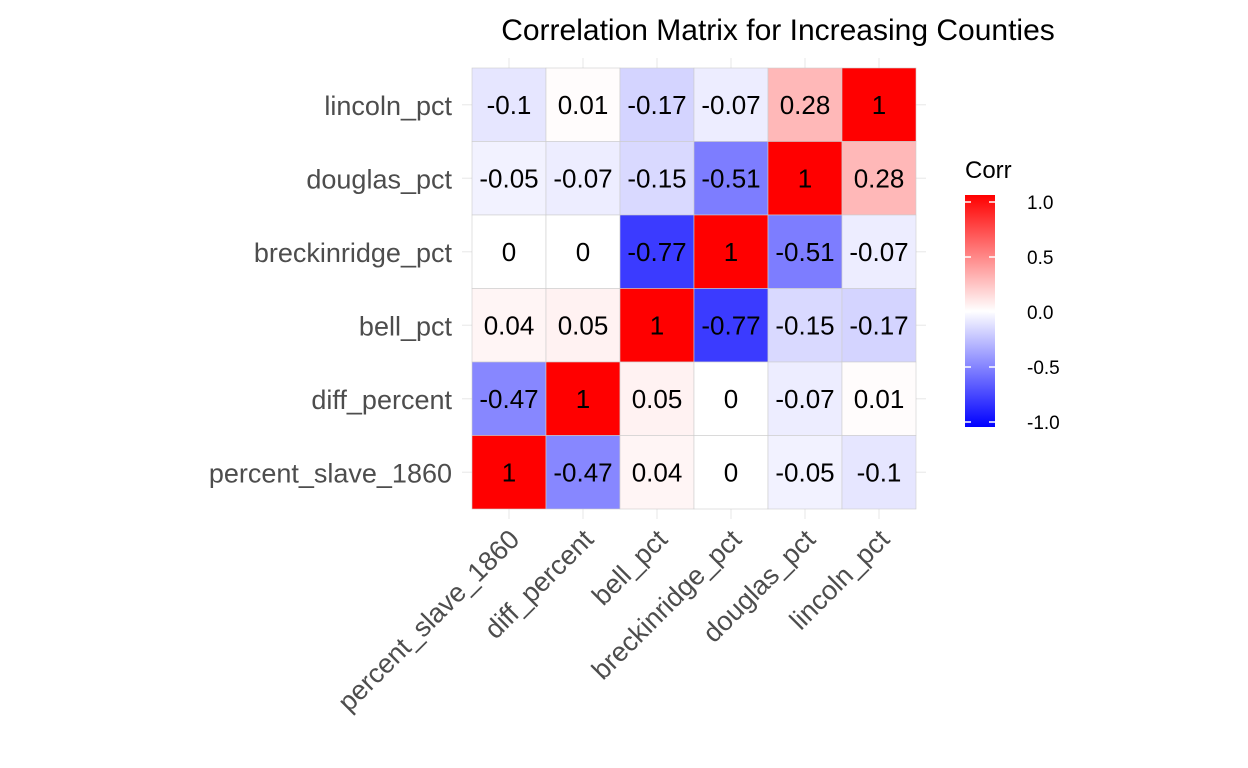  What do you see at coordinates (1040, 313) in the screenshot?
I see `legend-tick-label: 0.0` at bounding box center [1040, 313].